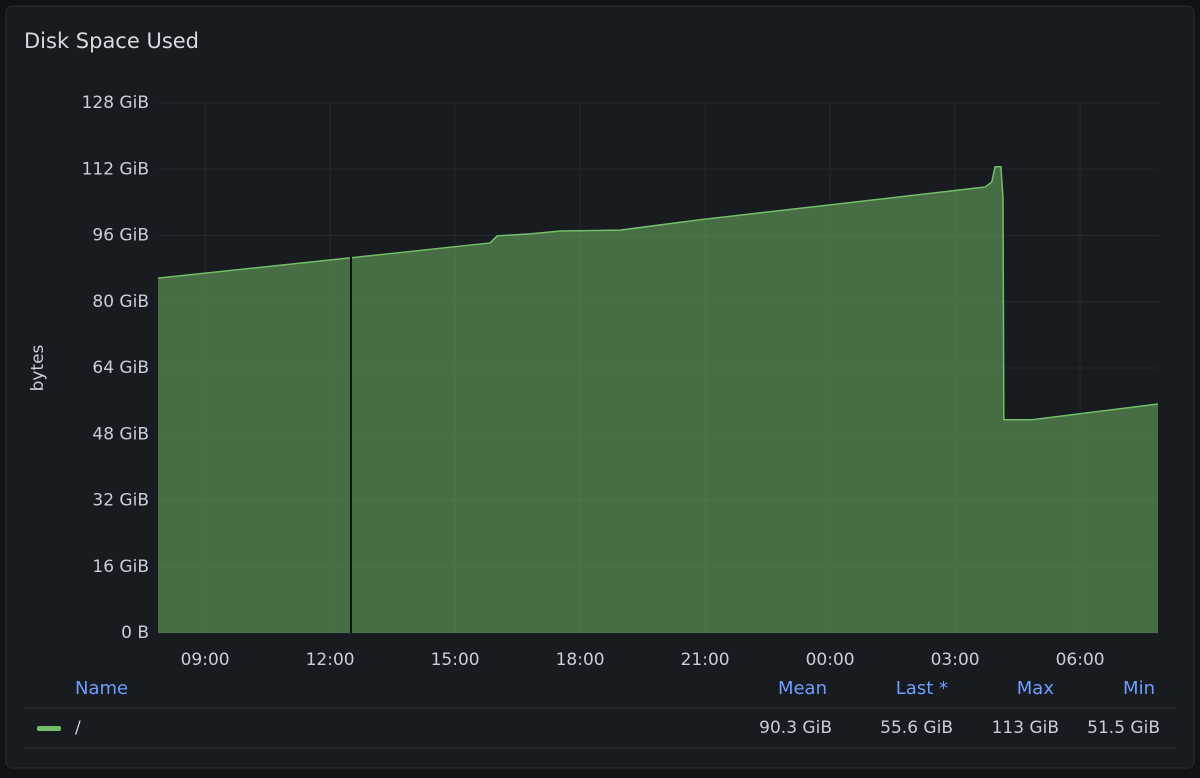 The height and width of the screenshot is (778, 1200). Describe the element at coordinates (916, 728) in the screenshot. I see `legend-stat: 55.6 GiB` at that location.